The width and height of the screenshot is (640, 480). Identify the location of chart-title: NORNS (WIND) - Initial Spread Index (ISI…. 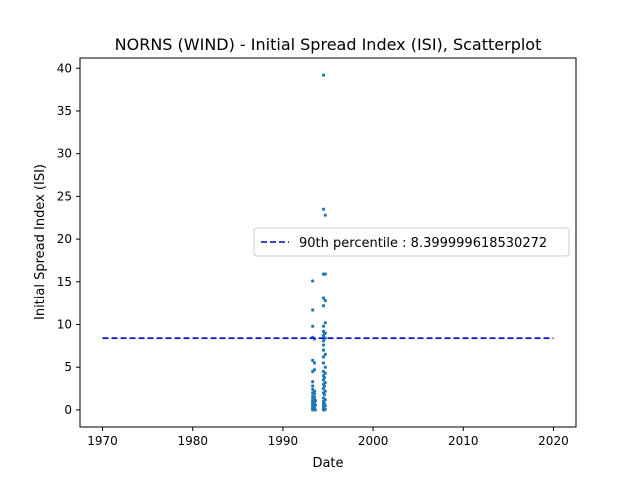
(328, 44).